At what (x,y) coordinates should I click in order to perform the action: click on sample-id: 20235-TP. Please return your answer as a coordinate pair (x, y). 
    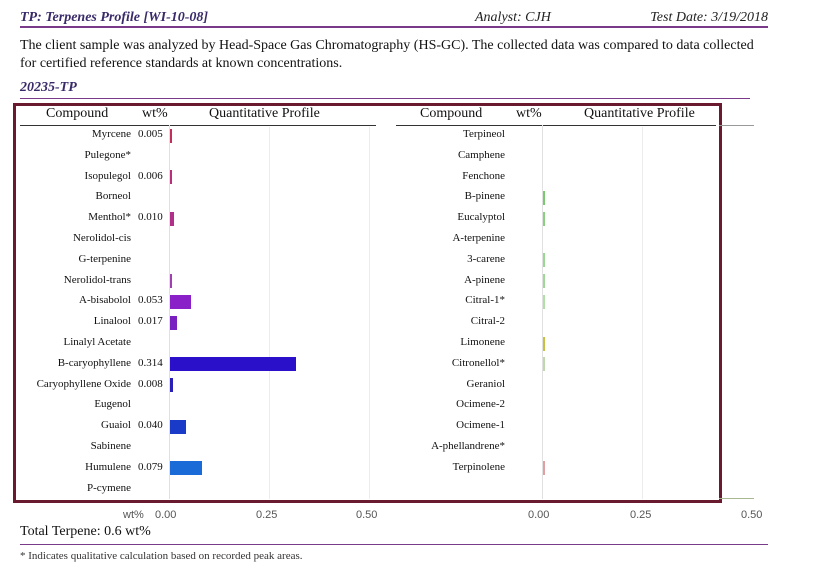
    Looking at the image, I should click on (48, 87).